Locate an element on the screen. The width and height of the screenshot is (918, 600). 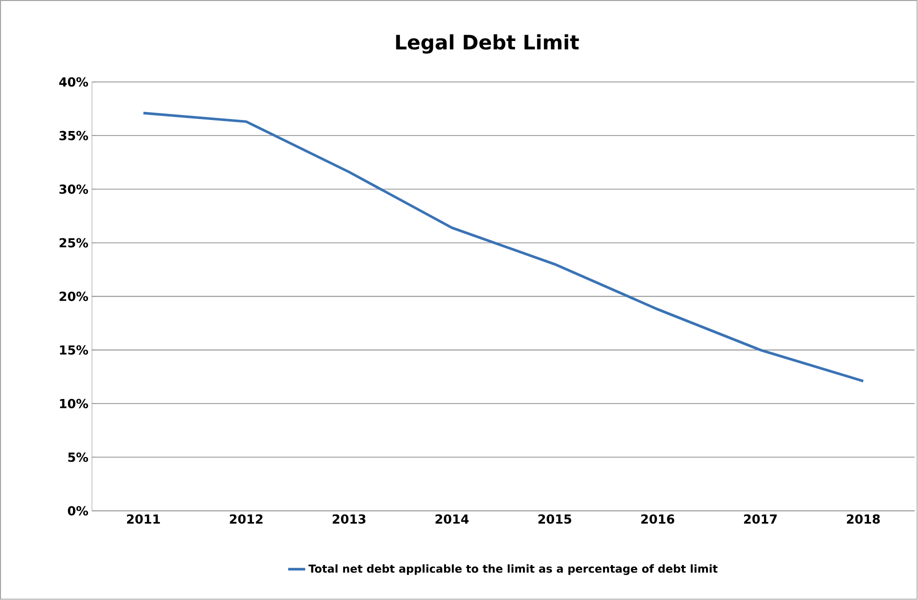
y-tick-label: 0% is located at coordinates (78, 511).